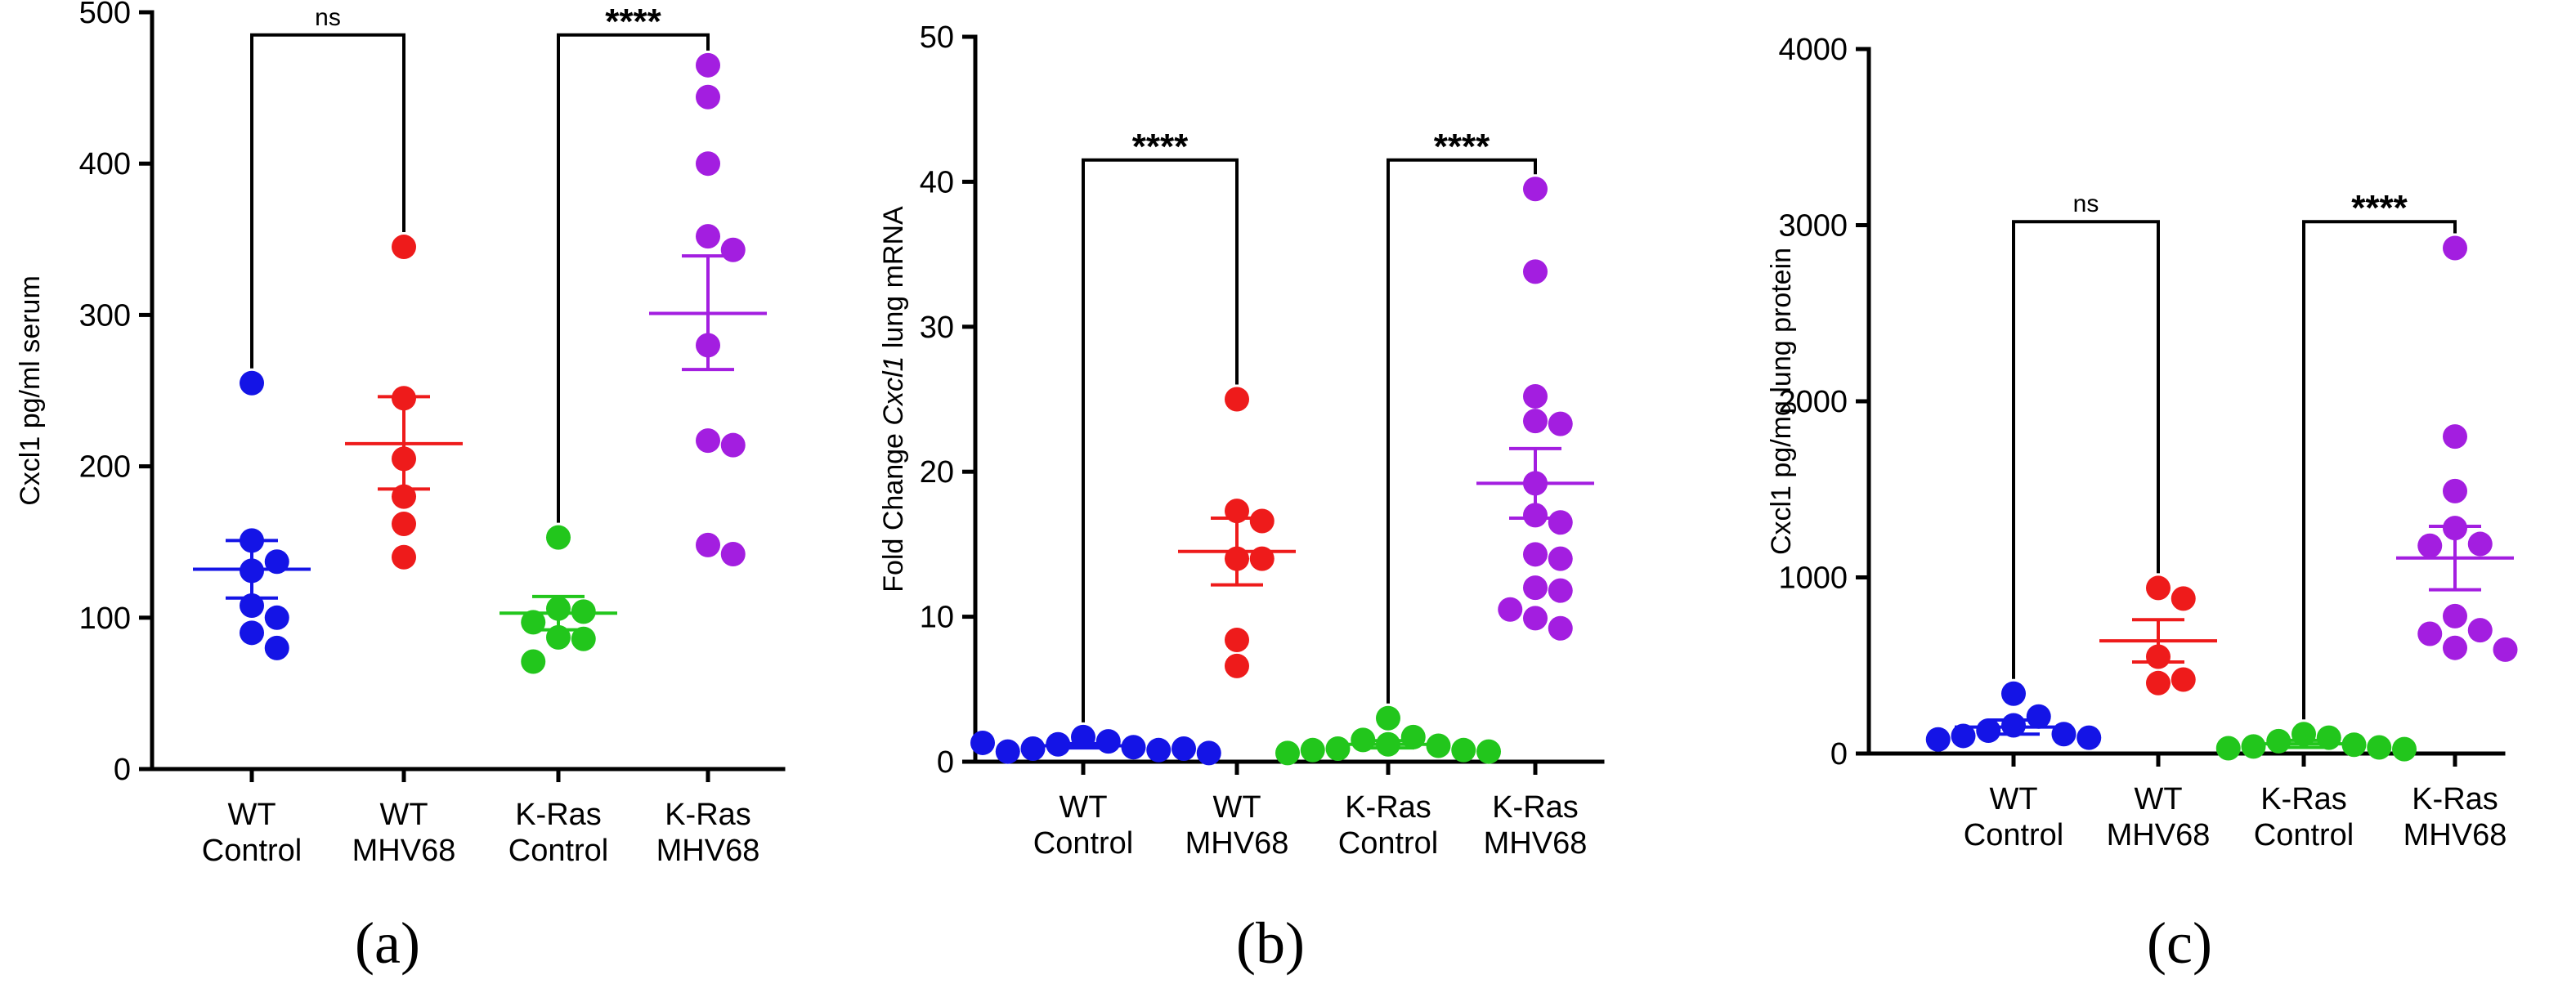  What do you see at coordinates (937, 37) in the screenshot?
I see `y-tick-label: 50` at bounding box center [937, 37].